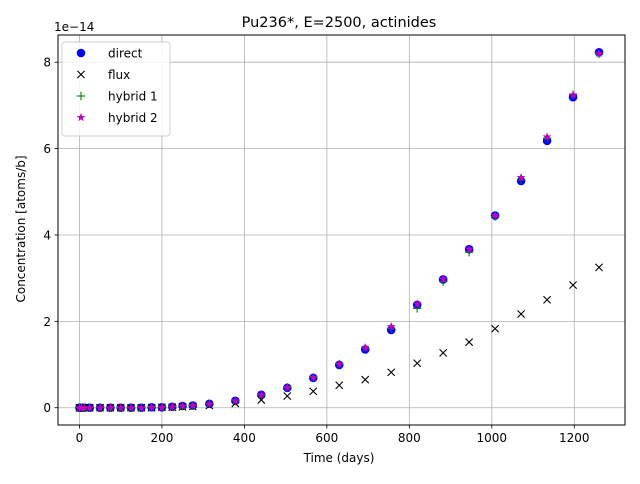 The height and width of the screenshot is (484, 640). I want to click on x-tick-label: 800, so click(409, 438).